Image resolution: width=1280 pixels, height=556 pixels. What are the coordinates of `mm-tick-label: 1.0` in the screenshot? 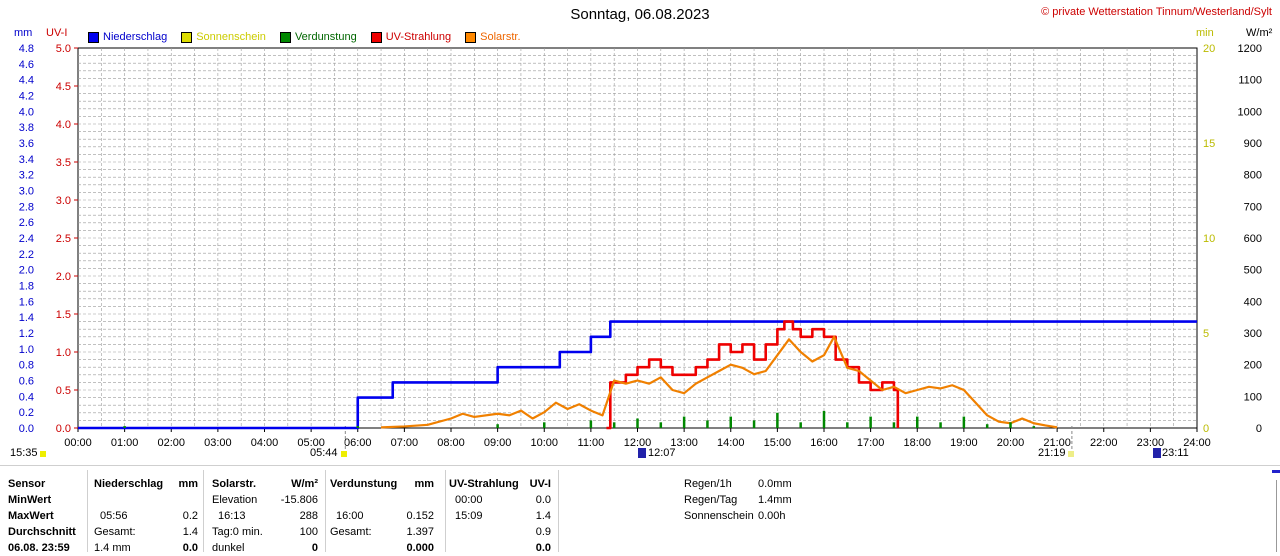 It's located at (26, 350).